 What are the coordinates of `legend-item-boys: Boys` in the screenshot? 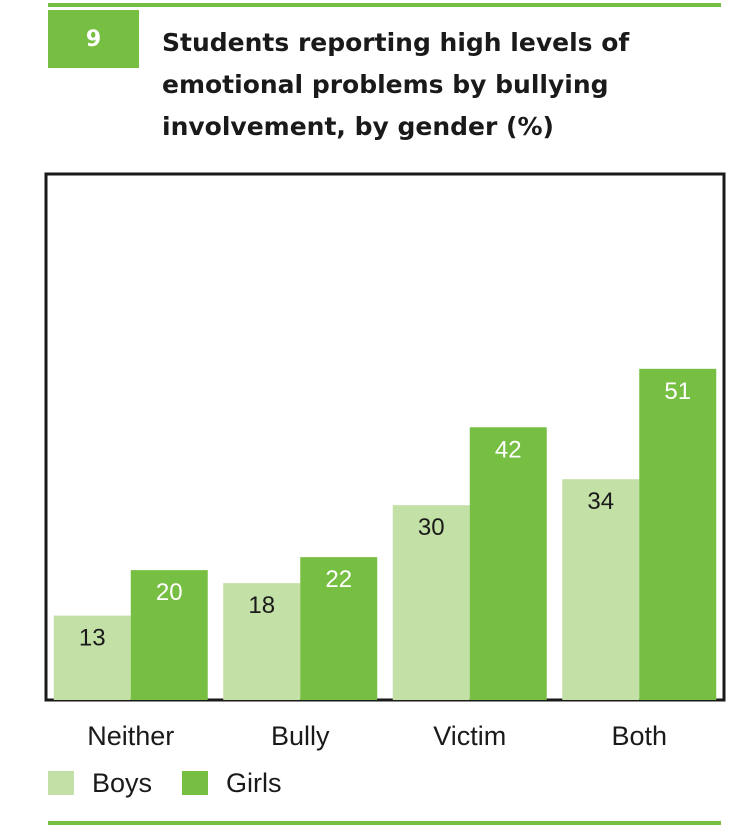 It's located at (100, 783).